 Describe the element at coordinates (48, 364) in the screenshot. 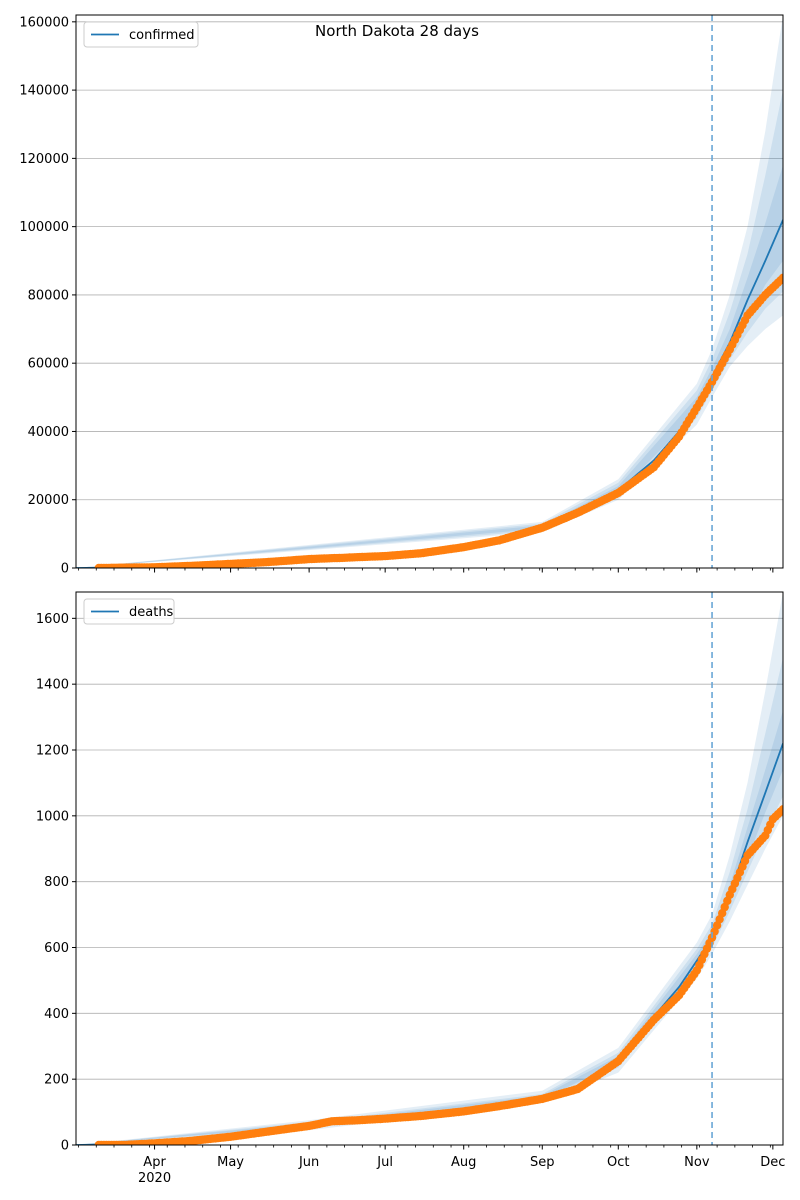

I see `y-tick-label: 60000` at that location.